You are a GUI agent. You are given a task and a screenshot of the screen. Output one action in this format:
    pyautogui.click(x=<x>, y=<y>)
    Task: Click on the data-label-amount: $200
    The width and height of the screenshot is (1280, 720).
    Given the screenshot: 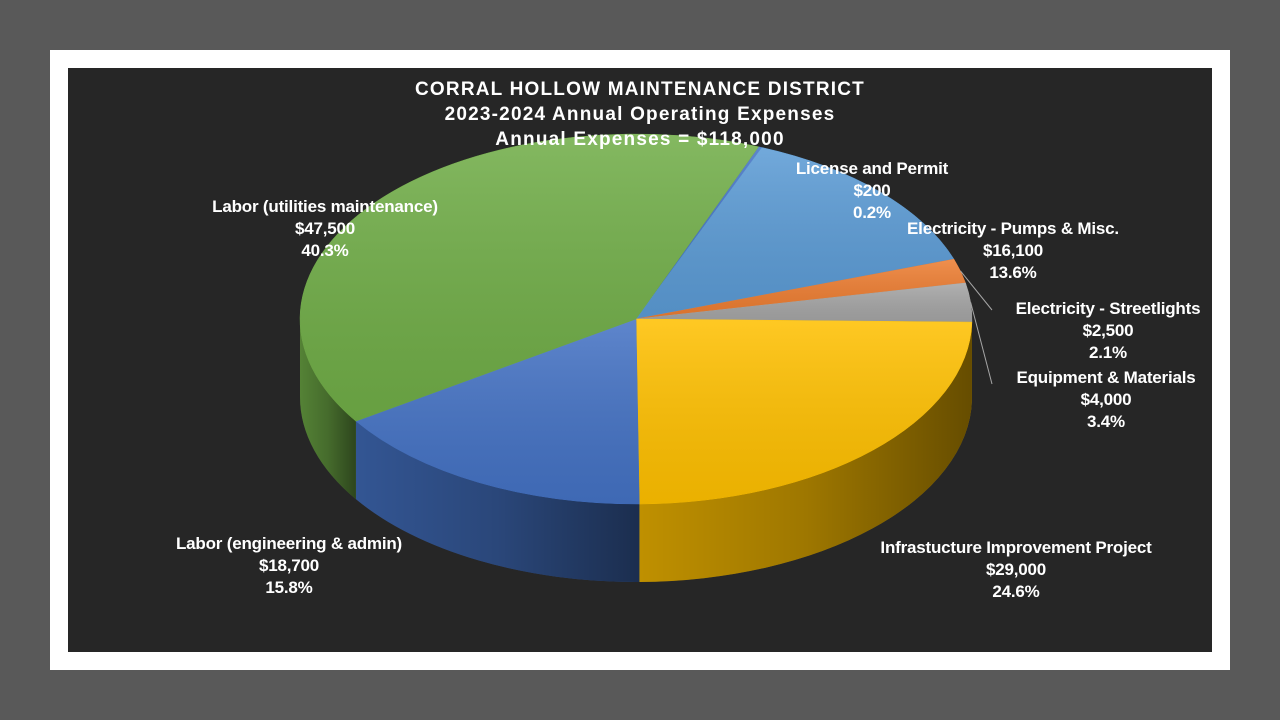 What is the action you would take?
    pyautogui.click(x=872, y=190)
    